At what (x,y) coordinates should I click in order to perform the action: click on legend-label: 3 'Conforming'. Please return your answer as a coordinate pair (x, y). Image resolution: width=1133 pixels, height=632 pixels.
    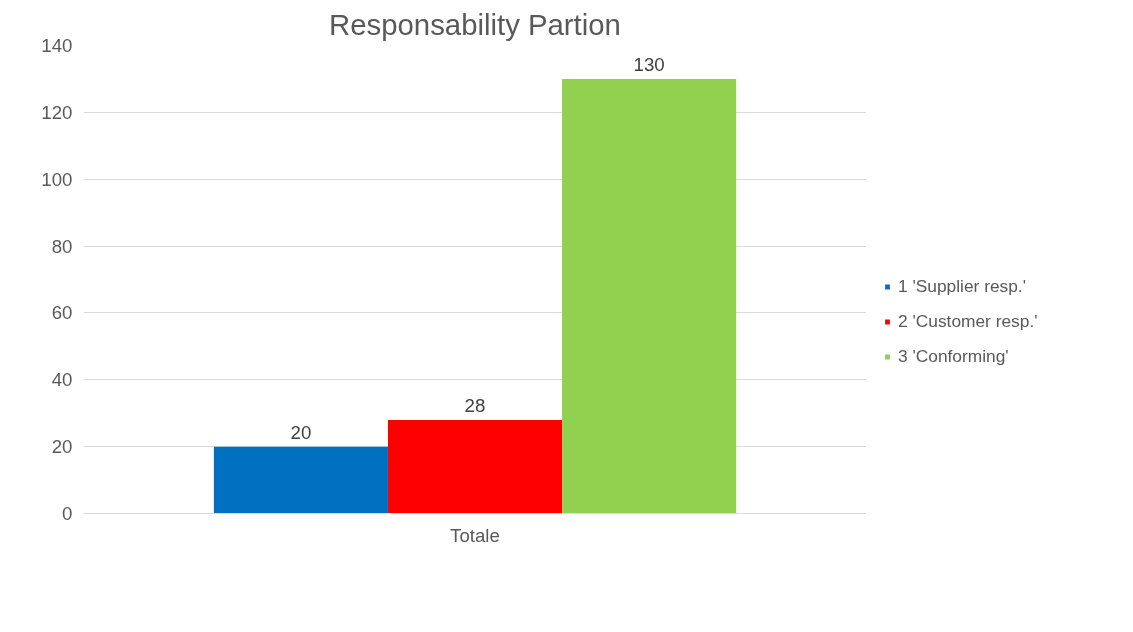
    Looking at the image, I should click on (953, 356).